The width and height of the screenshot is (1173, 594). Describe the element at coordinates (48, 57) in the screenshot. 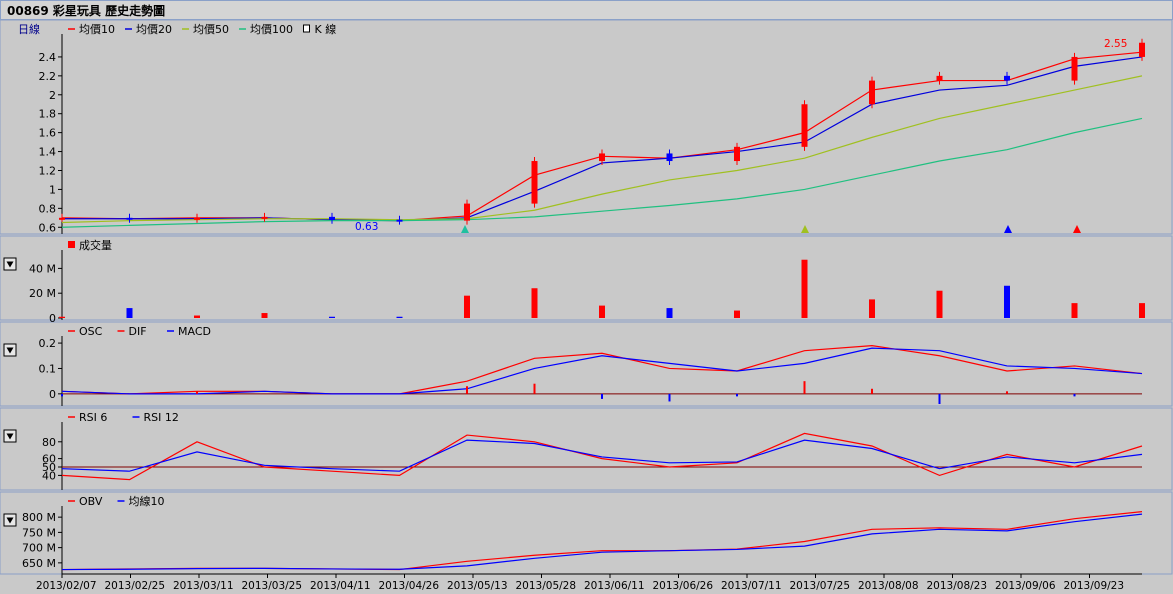

I see `y-tick-label-price: 2.4` at that location.